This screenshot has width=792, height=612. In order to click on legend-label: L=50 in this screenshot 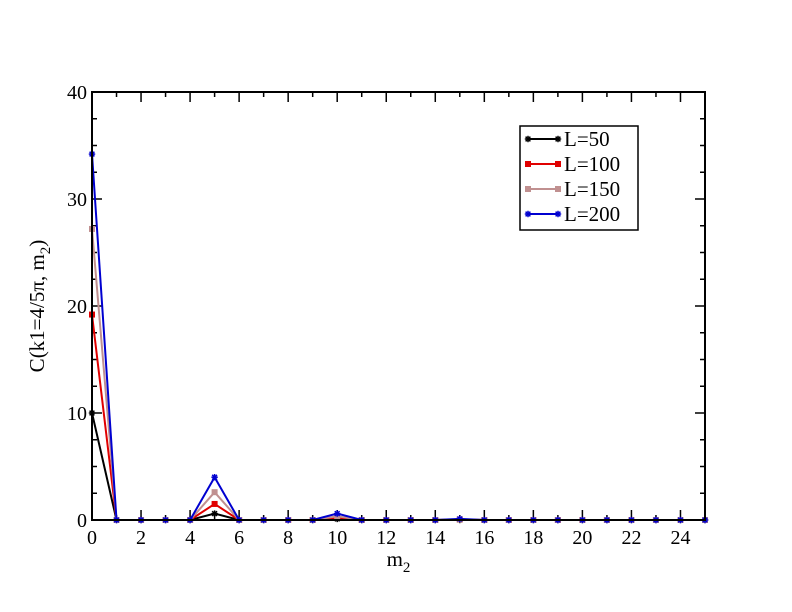, I will do `click(587, 139)`.